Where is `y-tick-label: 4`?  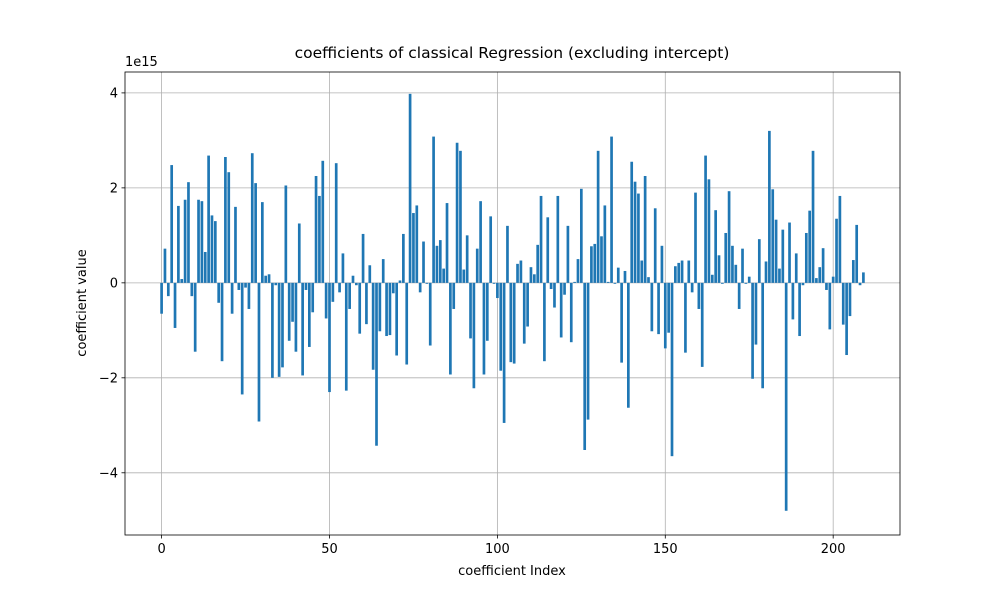
y-tick-label: 4 is located at coordinates (114, 93).